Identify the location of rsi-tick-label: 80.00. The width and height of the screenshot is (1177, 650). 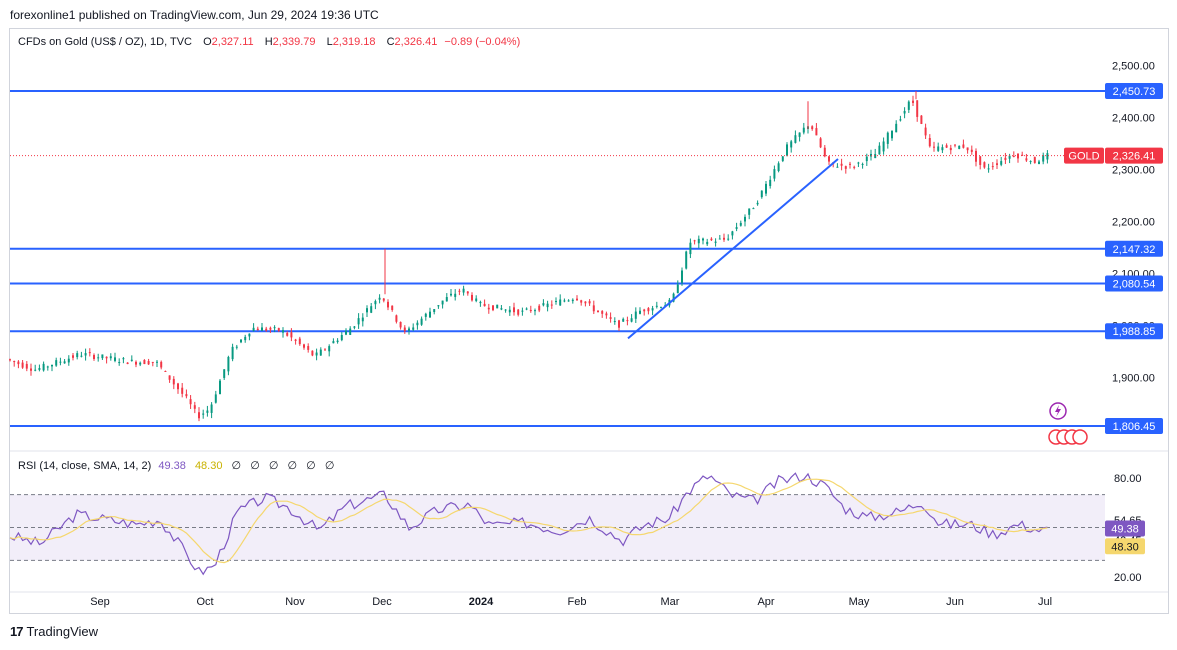
(1128, 479).